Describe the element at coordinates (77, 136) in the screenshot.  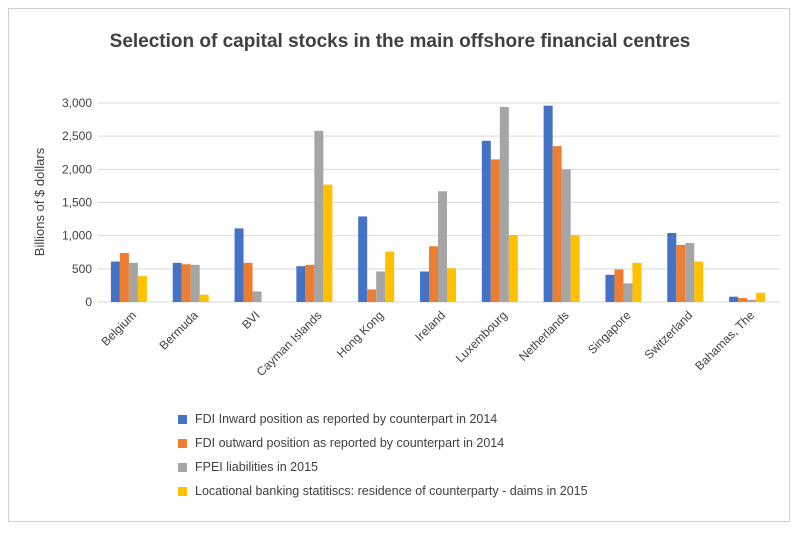
I see `y-tick-label: 2,500` at that location.